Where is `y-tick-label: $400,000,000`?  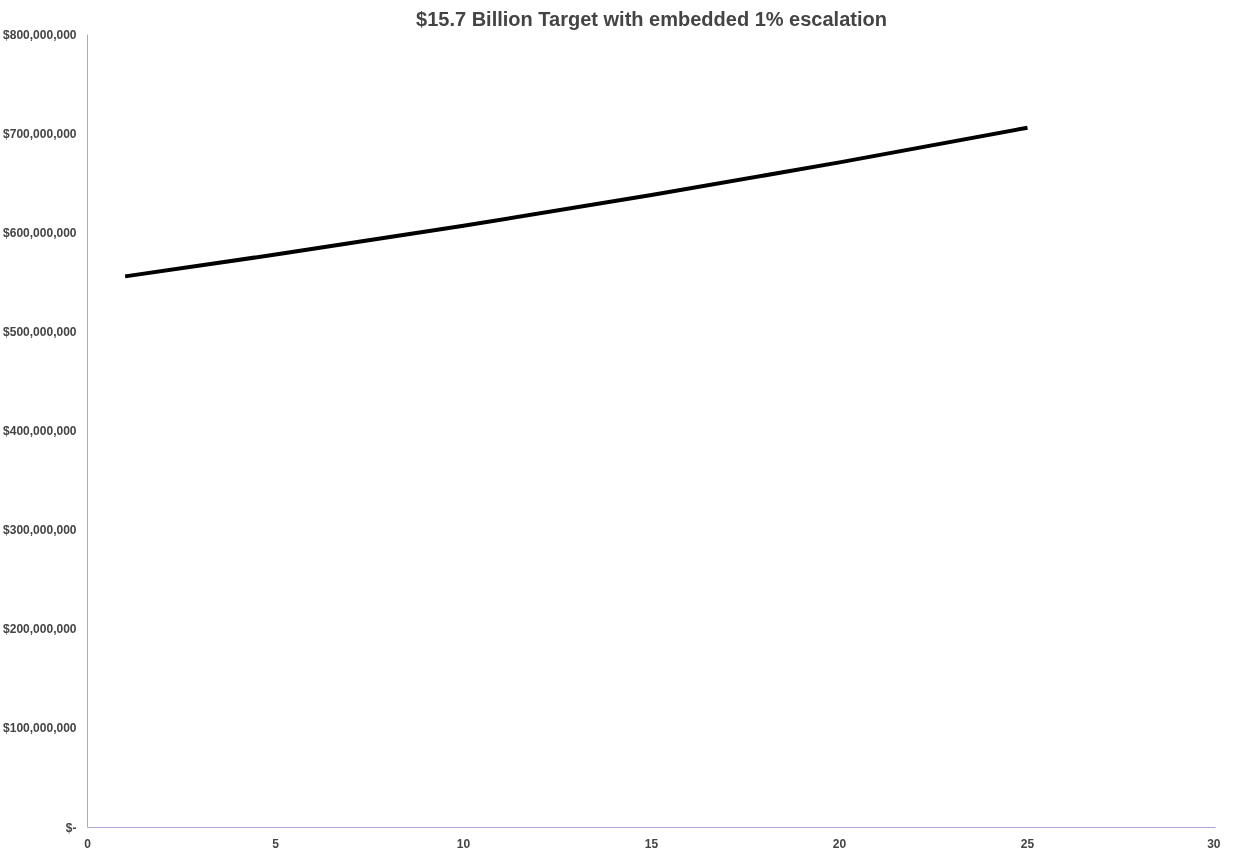 y-tick-label: $400,000,000 is located at coordinates (40, 431).